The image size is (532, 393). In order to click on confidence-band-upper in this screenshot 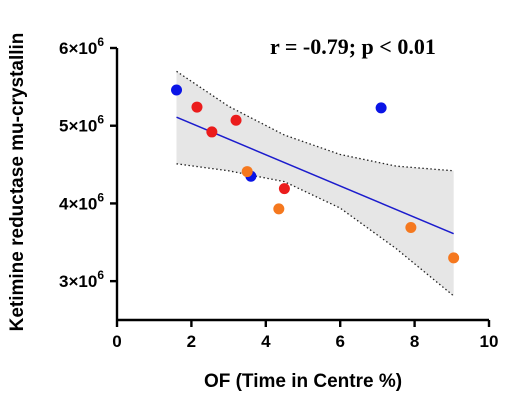, I will do `click(315, 121)`.